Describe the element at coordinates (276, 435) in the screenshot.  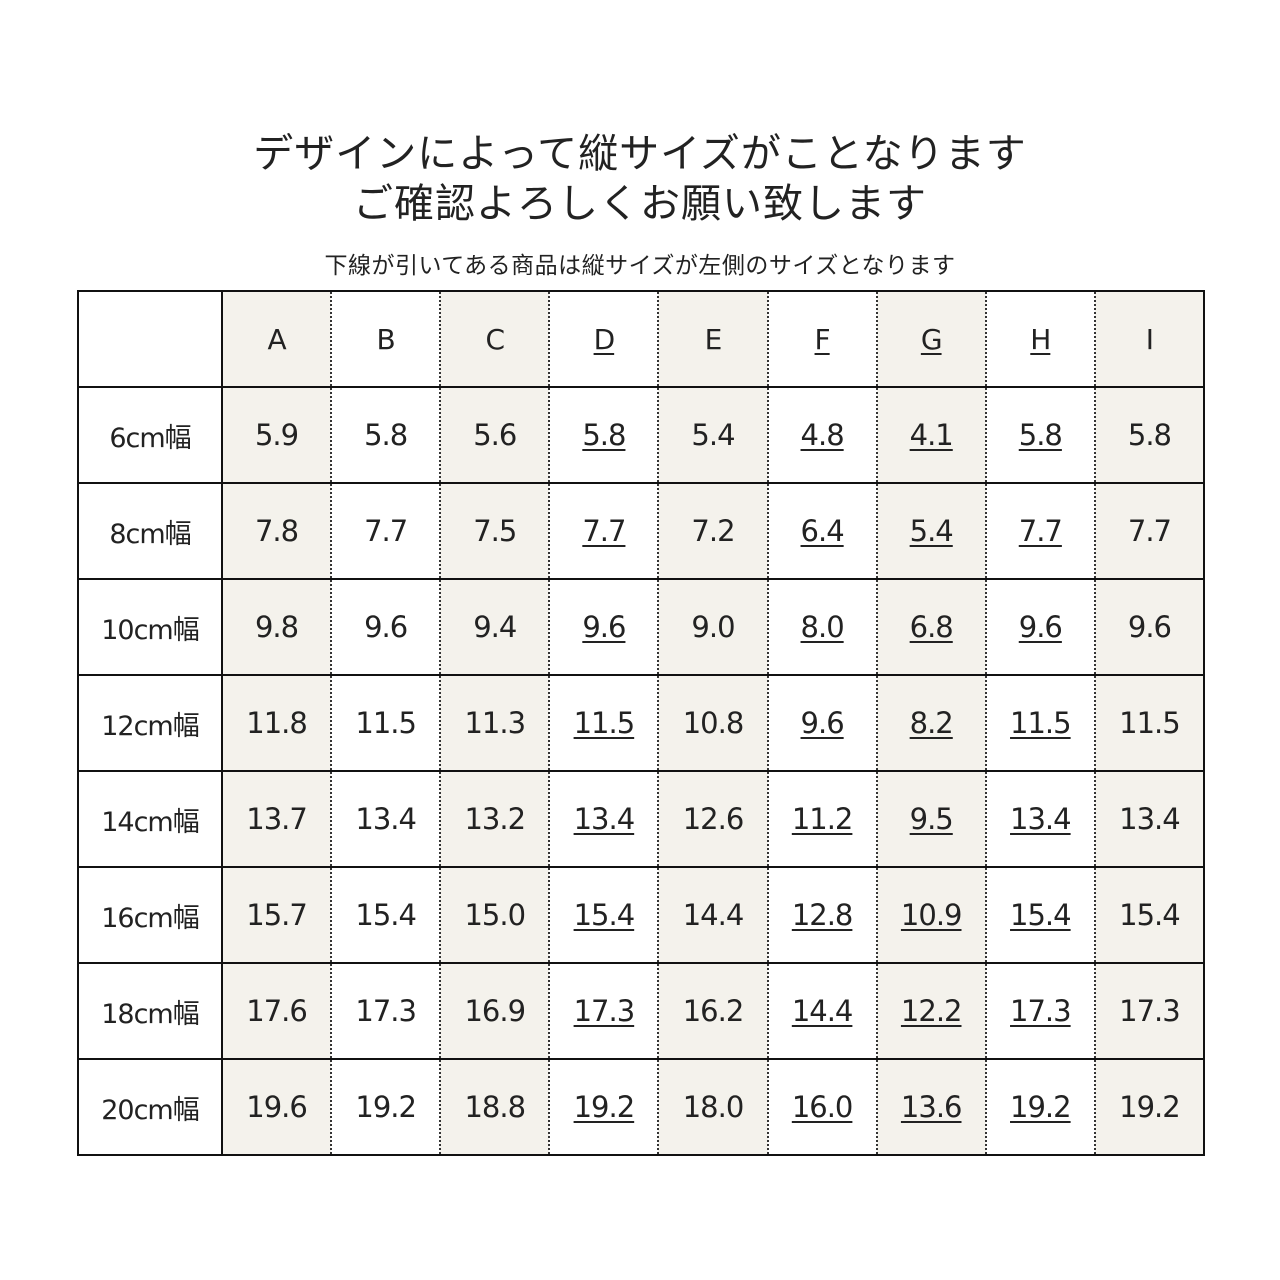
I see `size-cell-text: 5.9` at that location.